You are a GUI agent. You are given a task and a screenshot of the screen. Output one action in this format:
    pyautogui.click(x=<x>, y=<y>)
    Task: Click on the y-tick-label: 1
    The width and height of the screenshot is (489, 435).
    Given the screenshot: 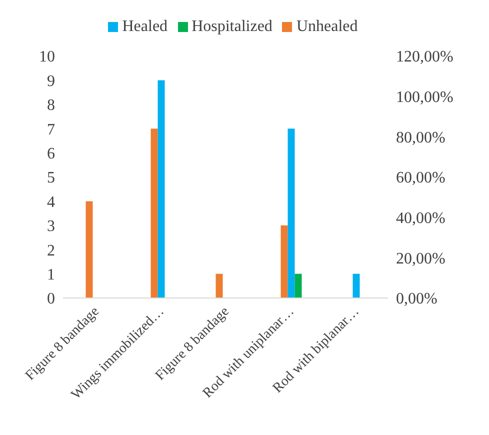 What is the action you would take?
    pyautogui.click(x=51, y=275)
    